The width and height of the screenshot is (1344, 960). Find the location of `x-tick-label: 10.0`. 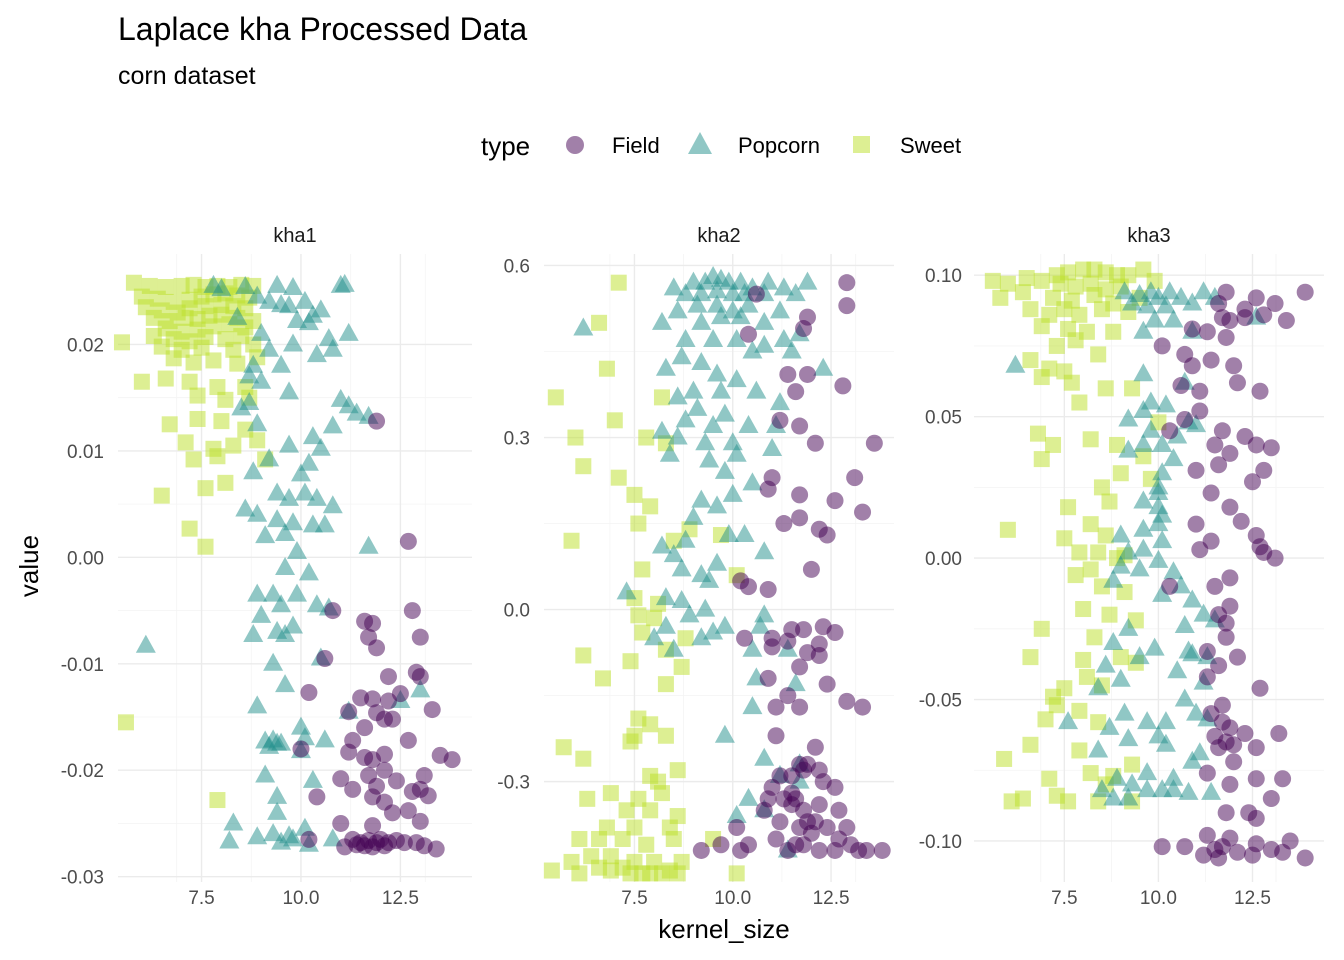

x-tick-label: 10.0 is located at coordinates (1158, 898).